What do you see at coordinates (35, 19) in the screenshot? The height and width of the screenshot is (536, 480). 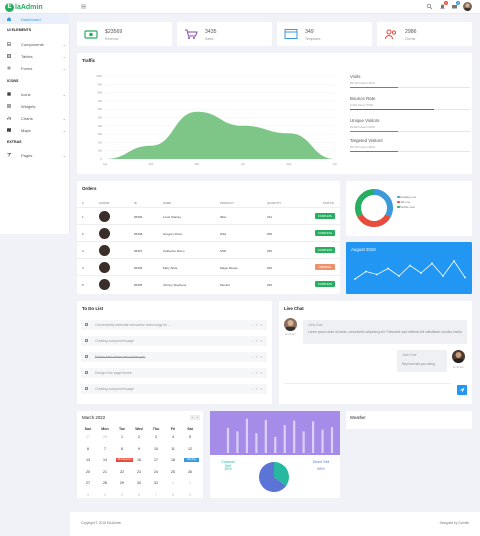 I see `sidebar-item-dashboard: Dashboard` at bounding box center [35, 19].